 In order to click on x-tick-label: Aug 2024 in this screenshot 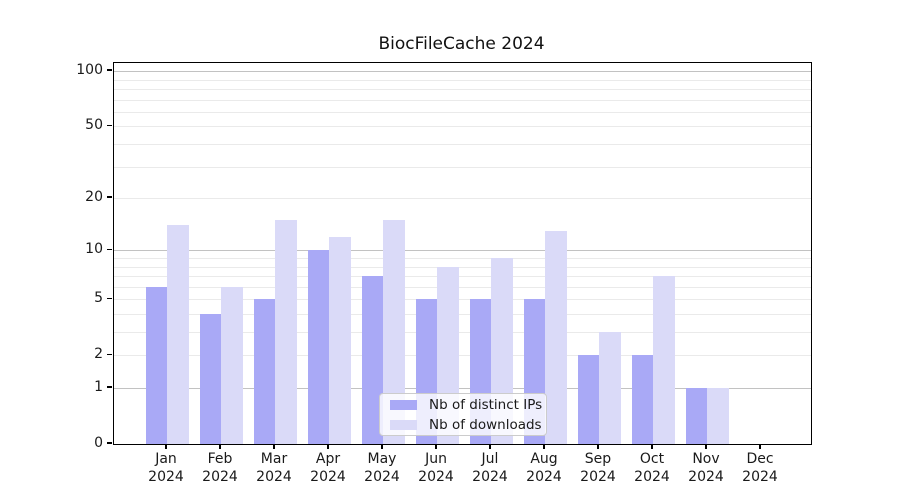, I will do `click(544, 468)`.